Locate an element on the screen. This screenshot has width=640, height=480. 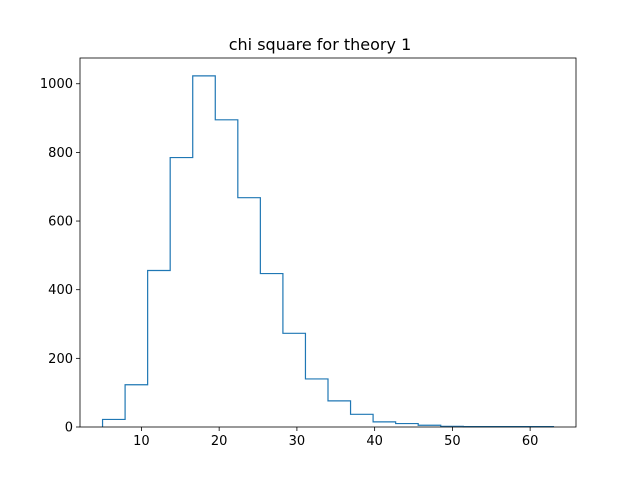
x-tick-label: 30 is located at coordinates (297, 441).